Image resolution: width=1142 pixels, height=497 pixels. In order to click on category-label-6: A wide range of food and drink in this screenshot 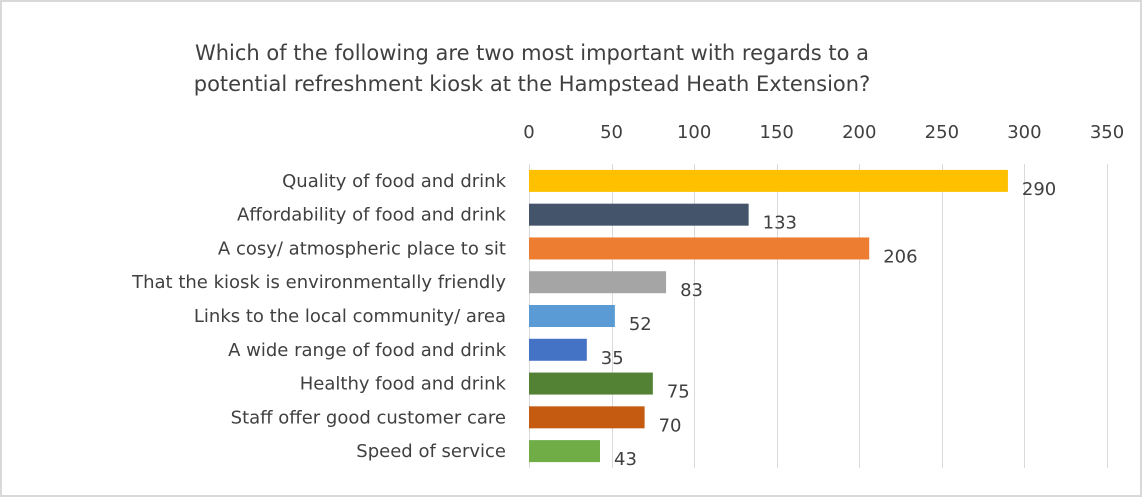, I will do `click(367, 350)`.